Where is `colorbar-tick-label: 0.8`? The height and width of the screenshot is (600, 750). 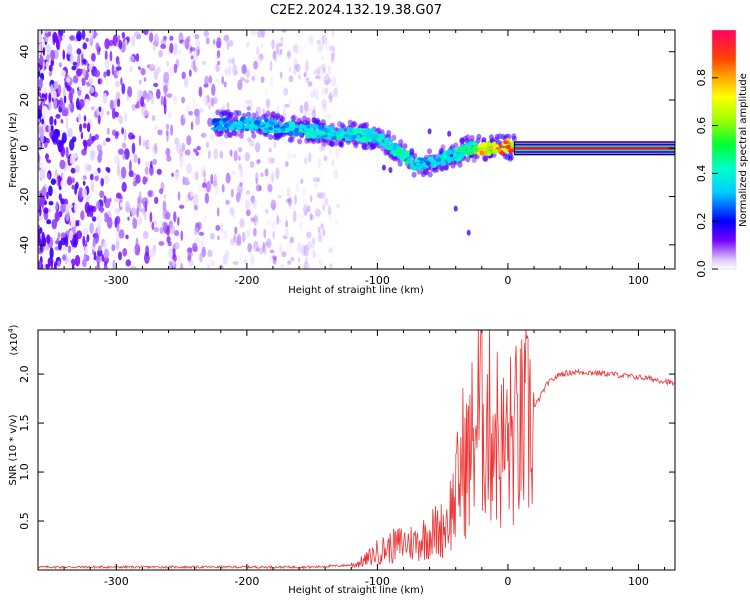 colorbar-tick-label: 0.8 is located at coordinates (701, 78).